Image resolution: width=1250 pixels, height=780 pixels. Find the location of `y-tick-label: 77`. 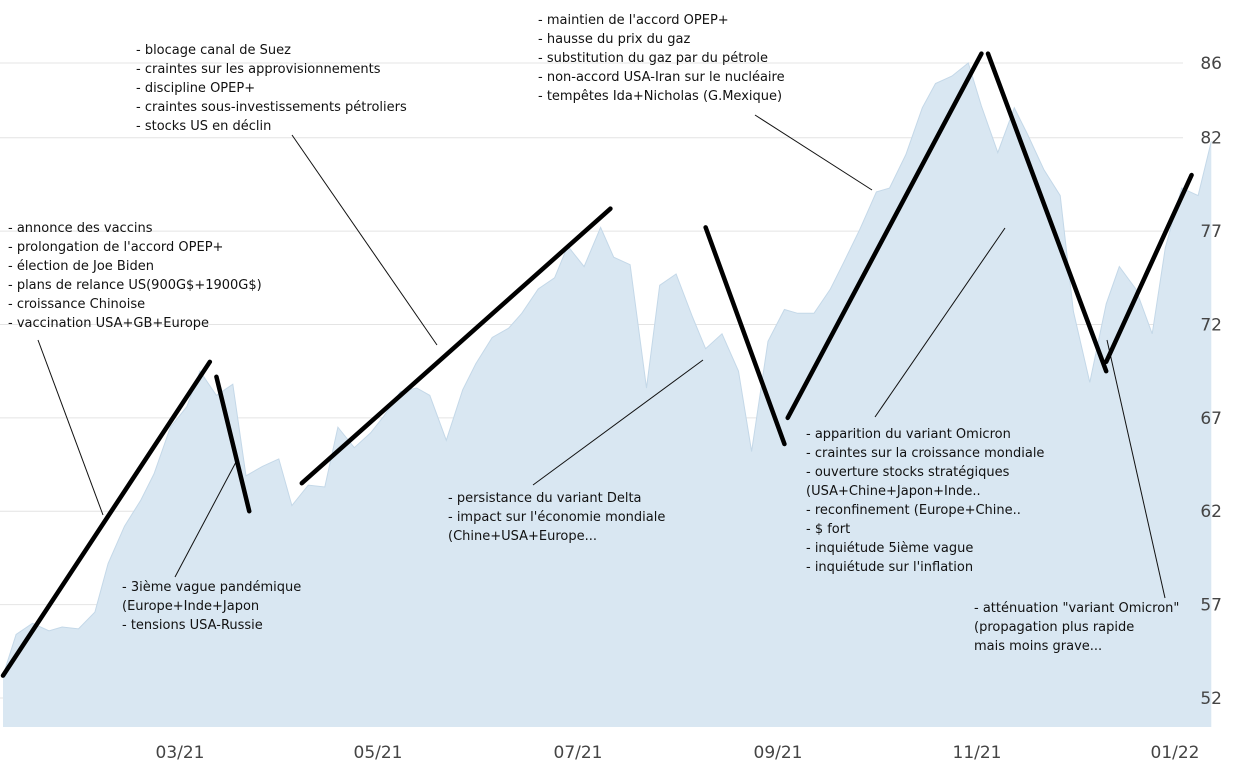

y-tick-label: 77 is located at coordinates (1211, 232).